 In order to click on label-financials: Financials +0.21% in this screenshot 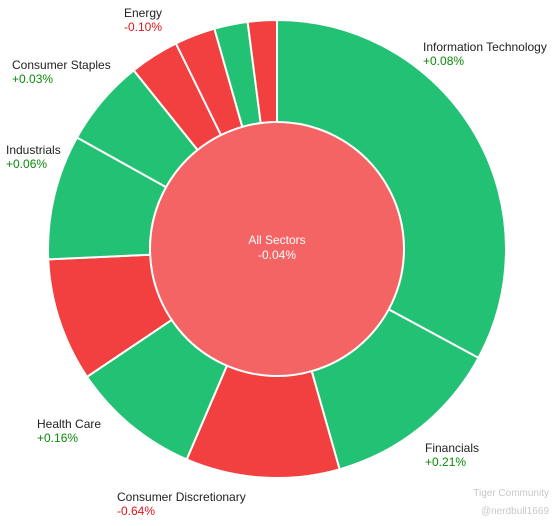, I will do `click(452, 455)`.